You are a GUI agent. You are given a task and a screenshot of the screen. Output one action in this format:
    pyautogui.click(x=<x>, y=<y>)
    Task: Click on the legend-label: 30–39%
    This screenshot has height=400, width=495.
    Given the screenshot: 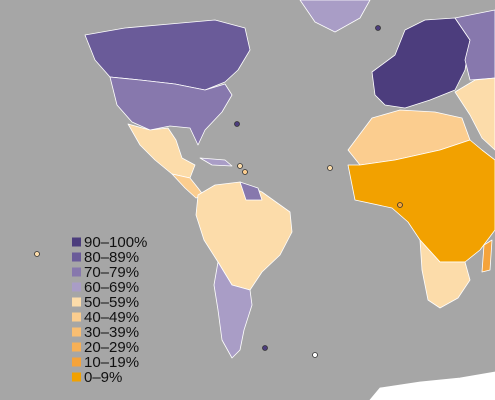 What is the action you would take?
    pyautogui.click(x=111, y=332)
    